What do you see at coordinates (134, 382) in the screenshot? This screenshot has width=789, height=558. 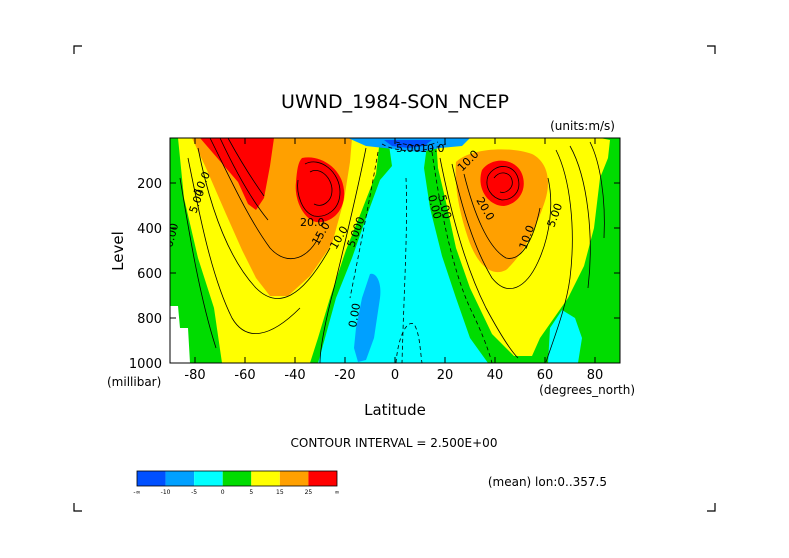 I see `y-unit-label: (millibar)` at bounding box center [134, 382].